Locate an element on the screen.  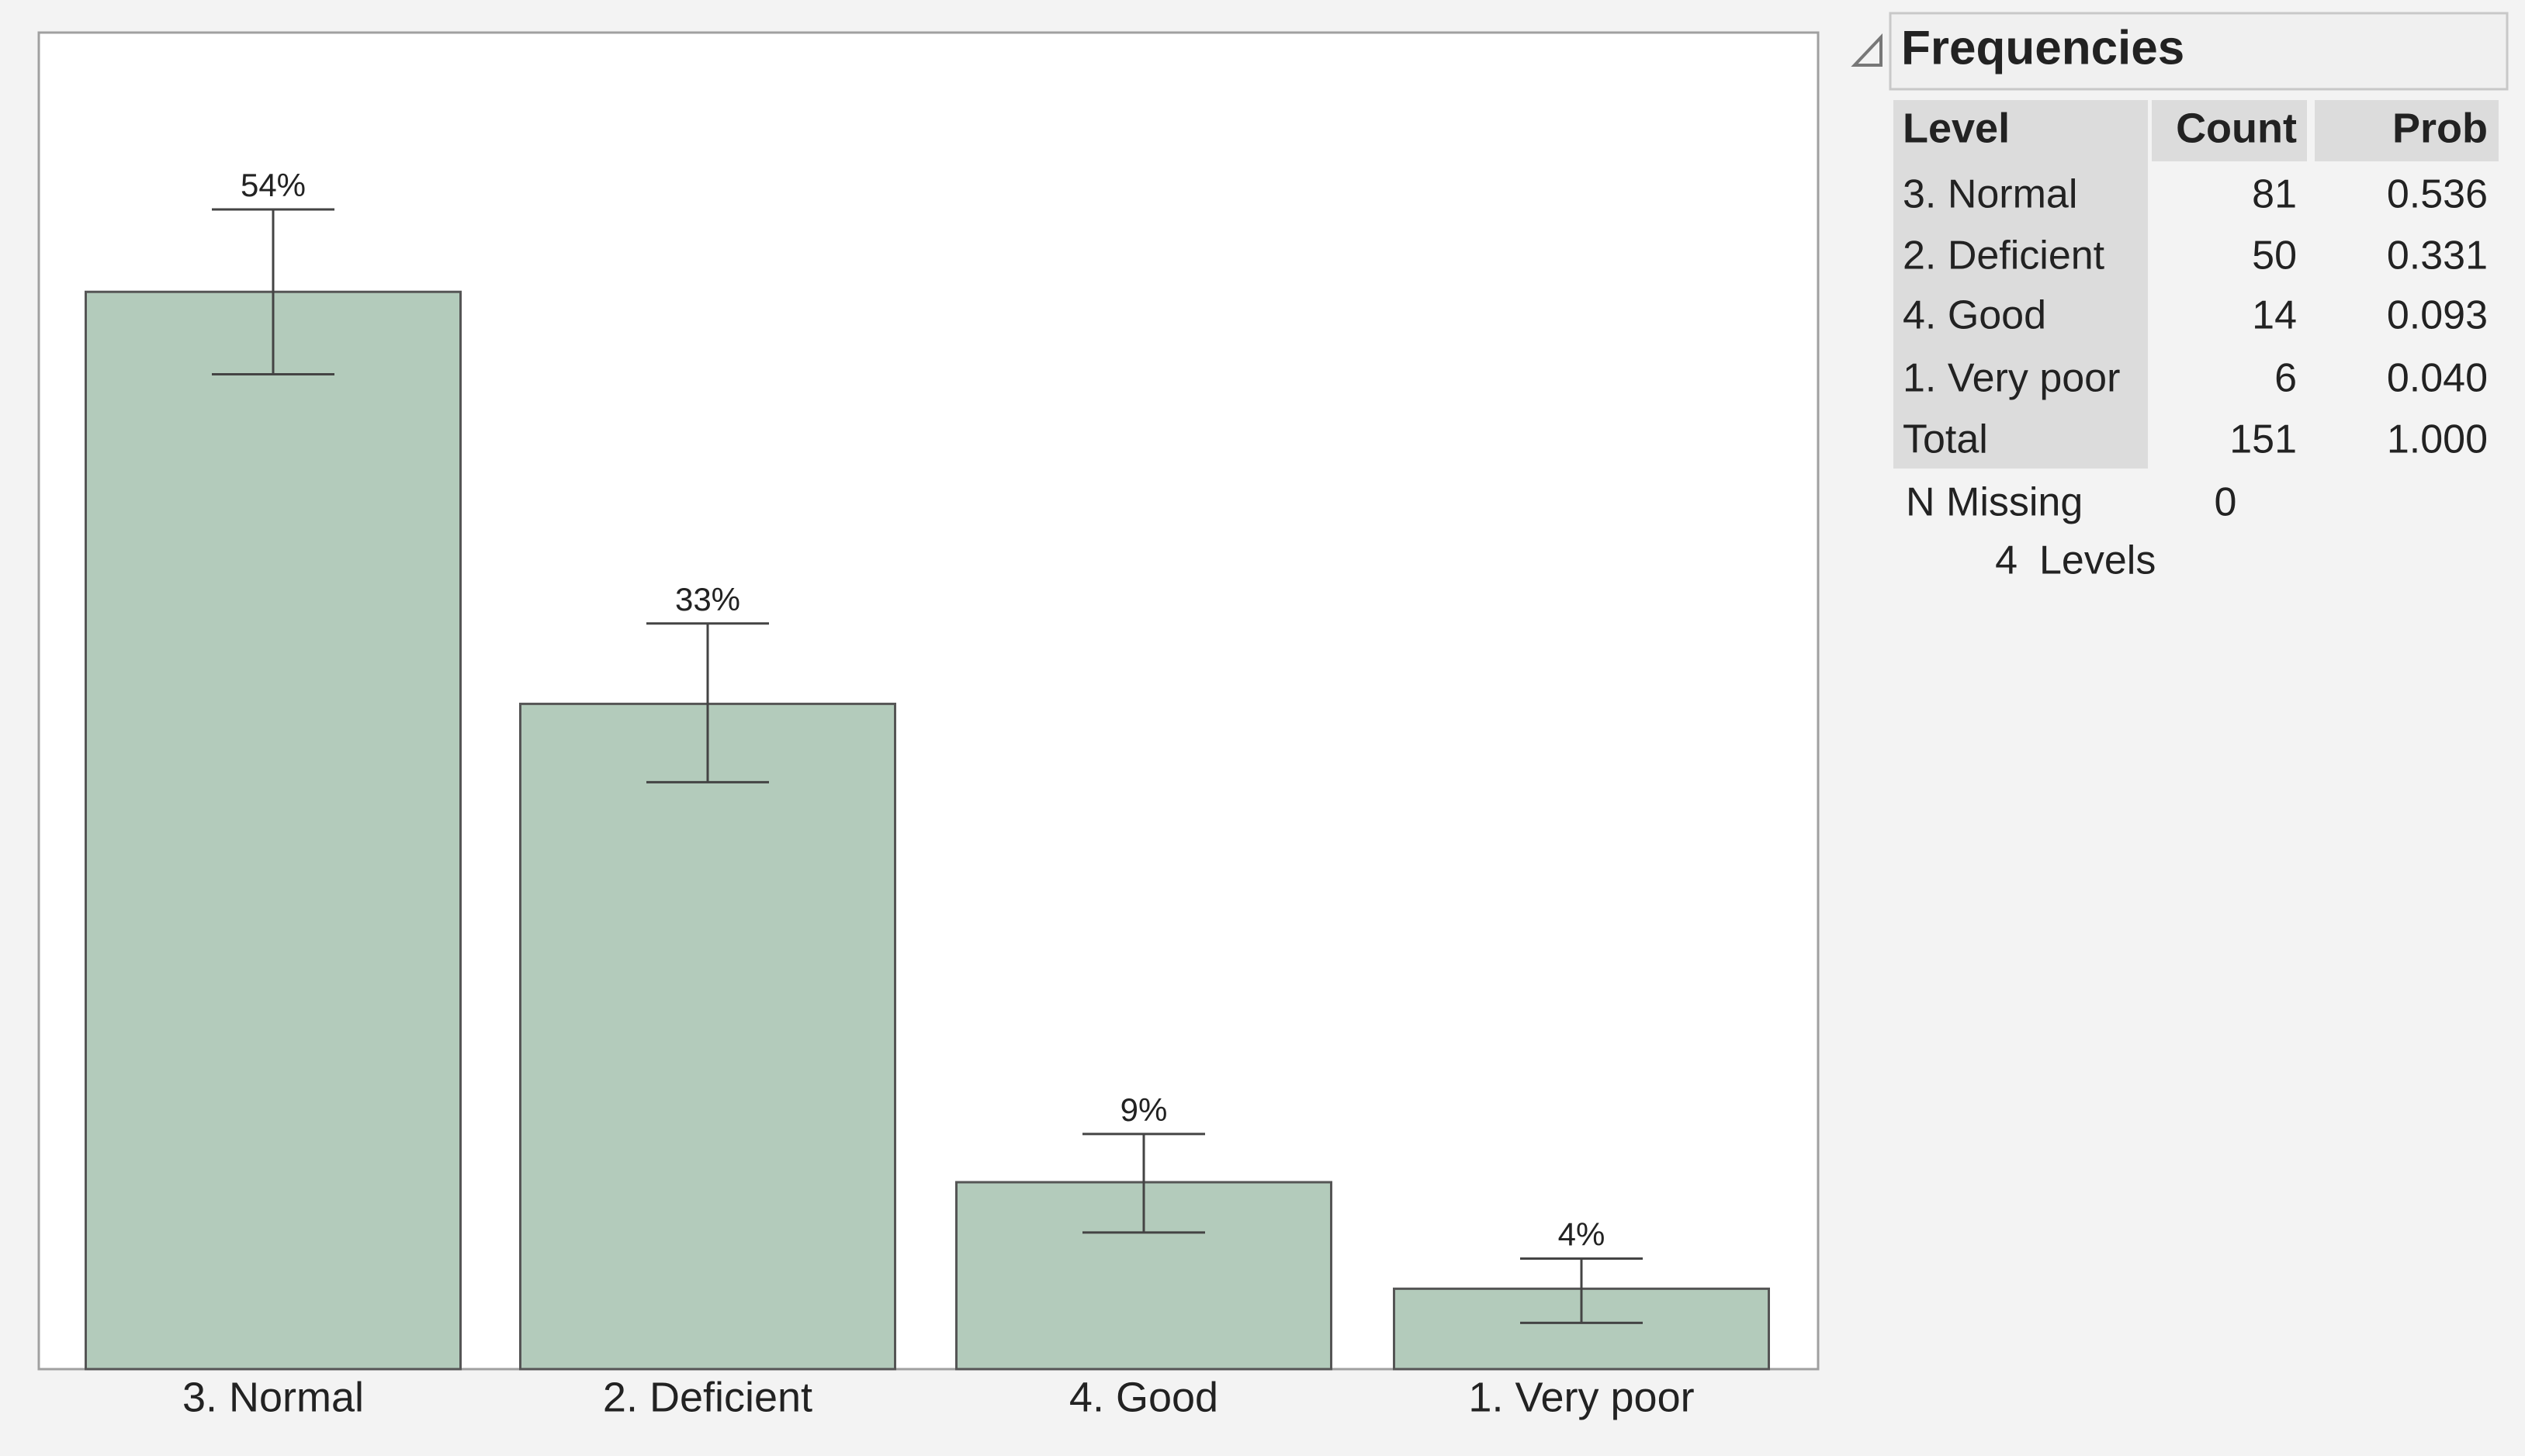
report-header is located at coordinates (2199, 51).